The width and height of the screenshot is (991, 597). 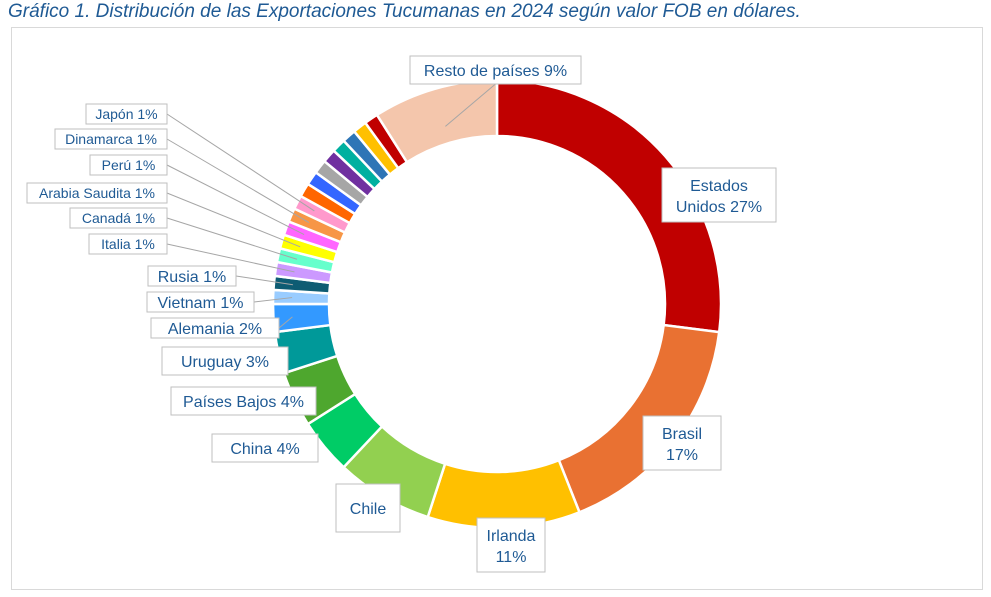 I want to click on data-label-text: Brasil 17%, so click(x=682, y=445).